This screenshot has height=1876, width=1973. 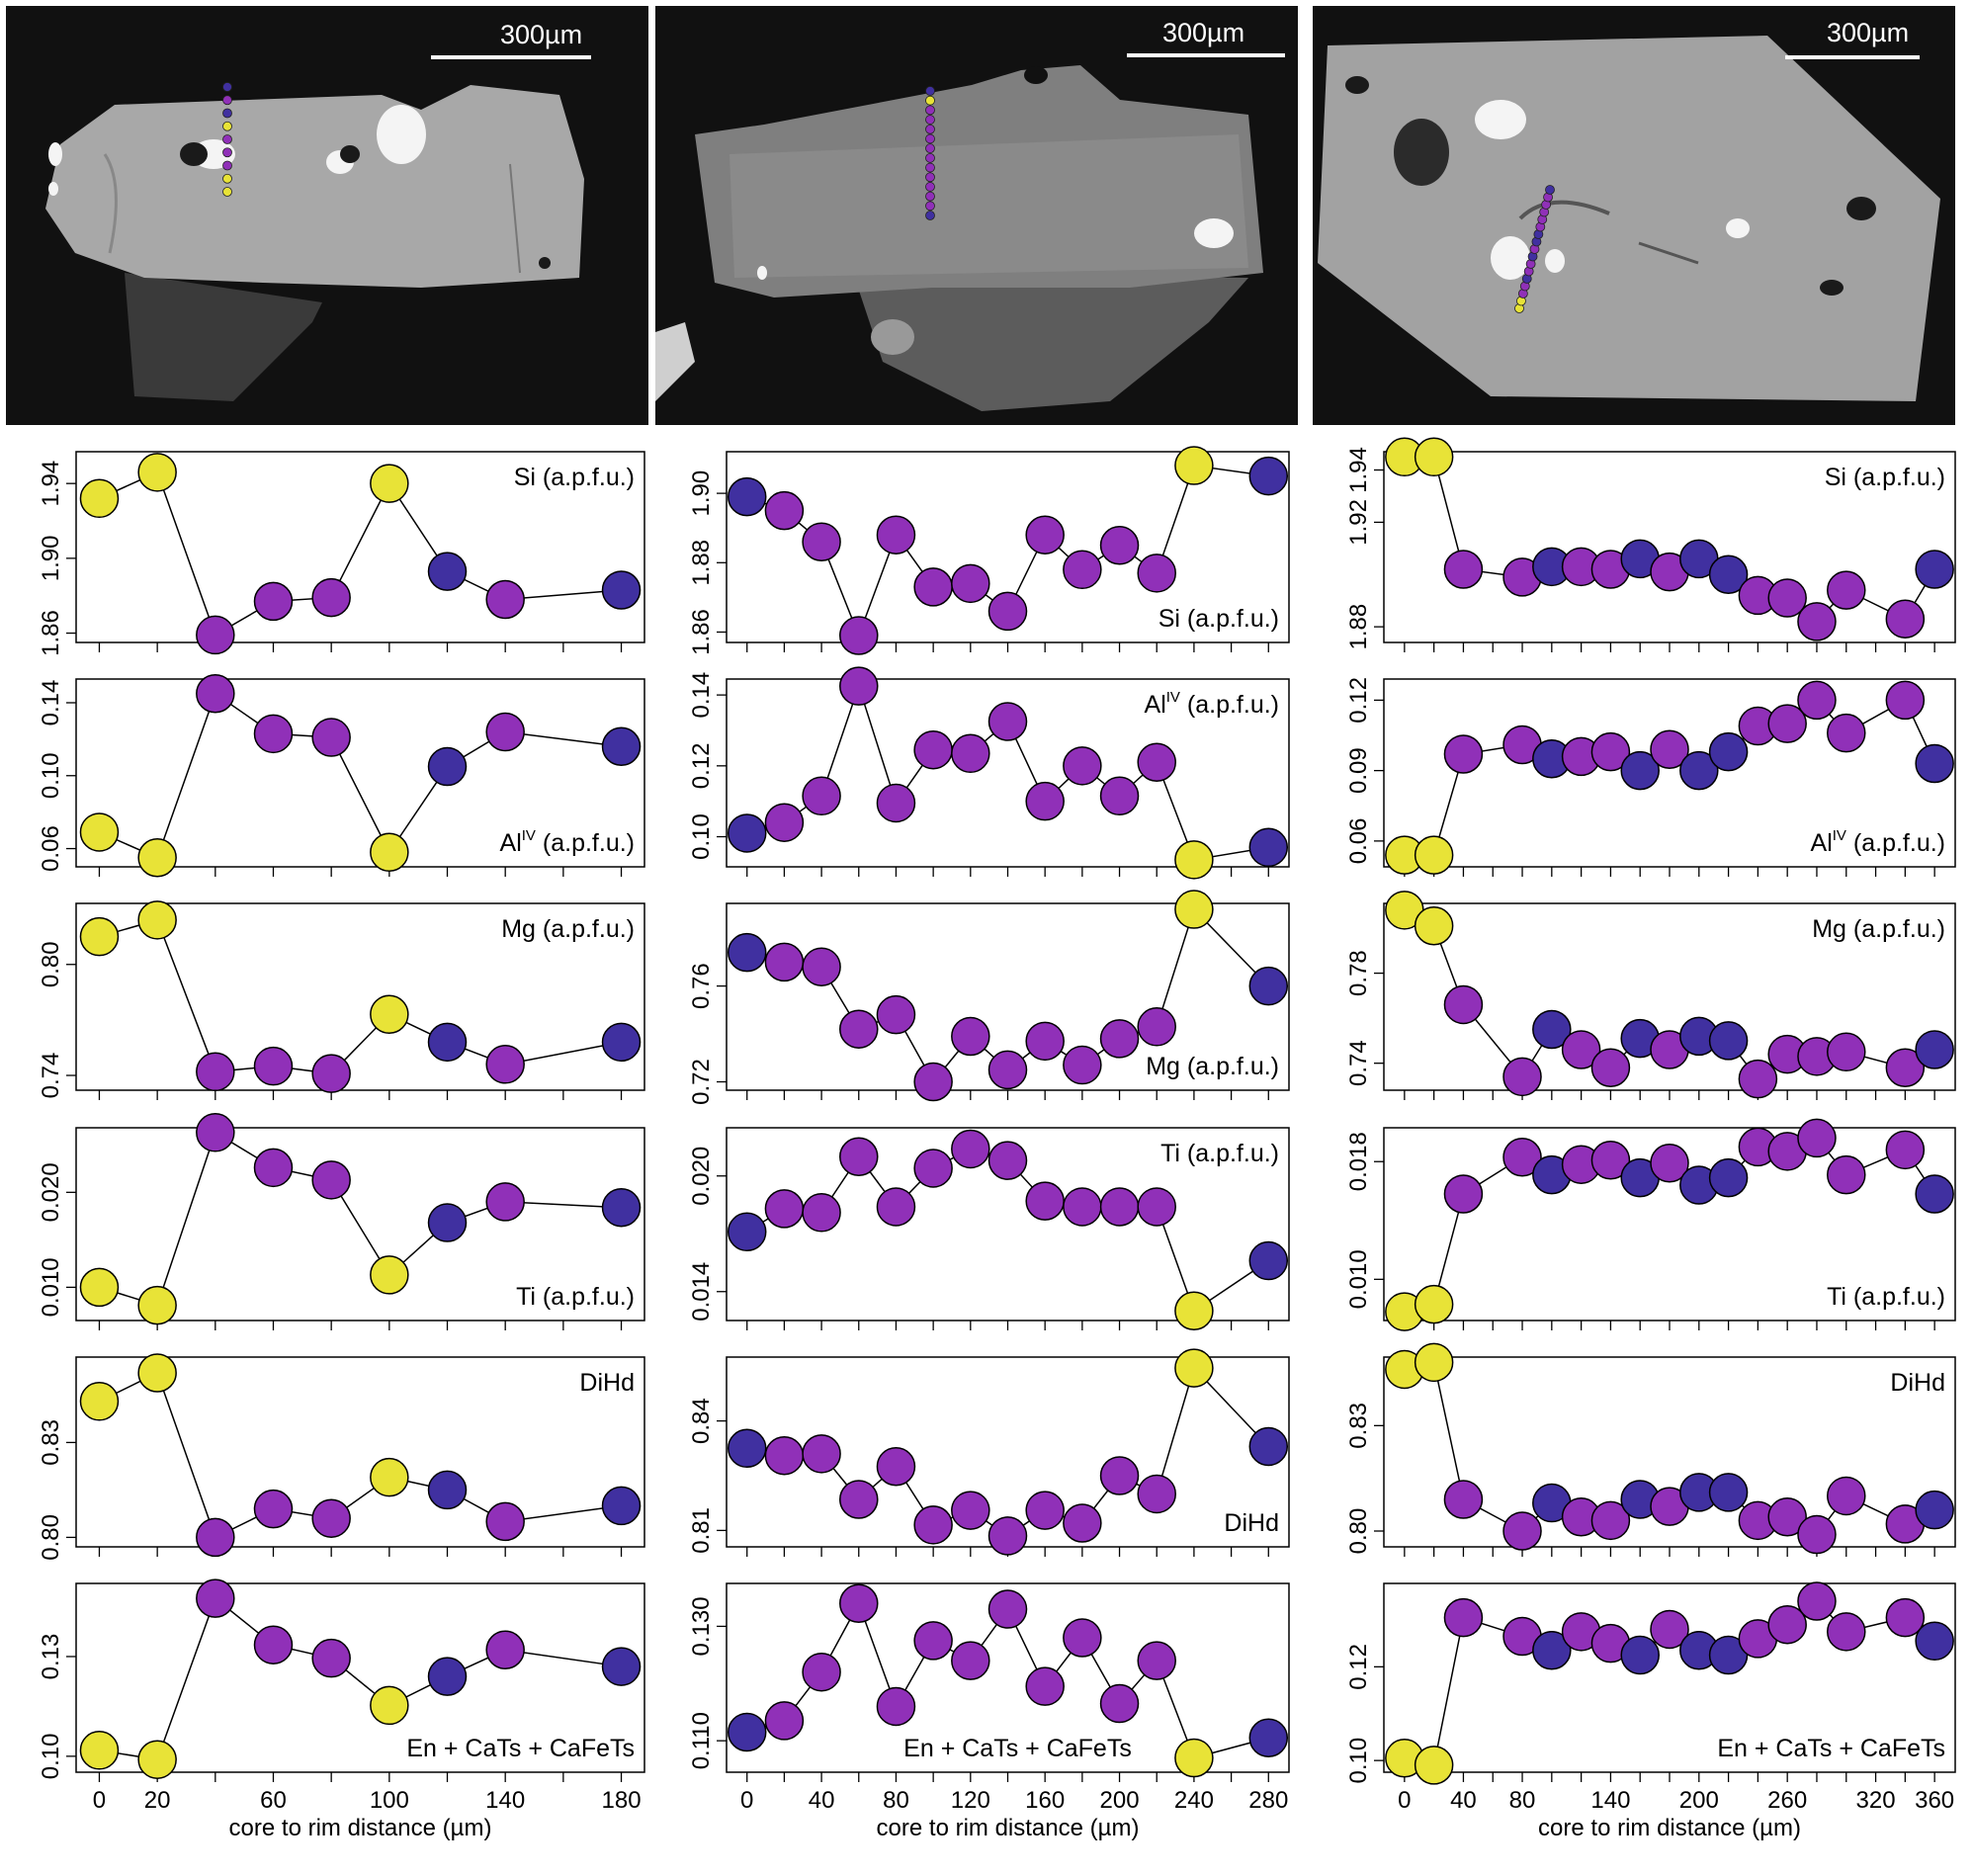 I want to click on y-tick-label: 0.84, so click(x=701, y=1421).